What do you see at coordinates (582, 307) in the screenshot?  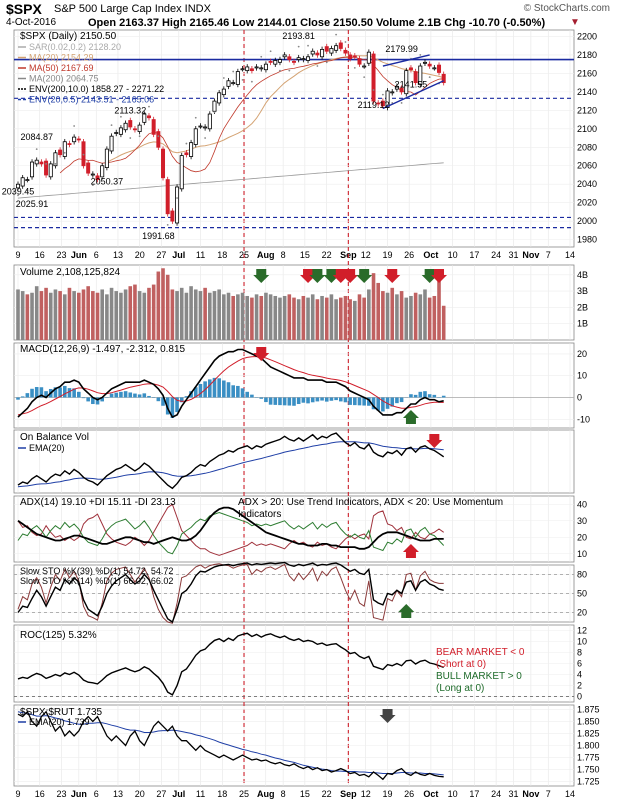 I see `y-tick-label: 2B` at bounding box center [582, 307].